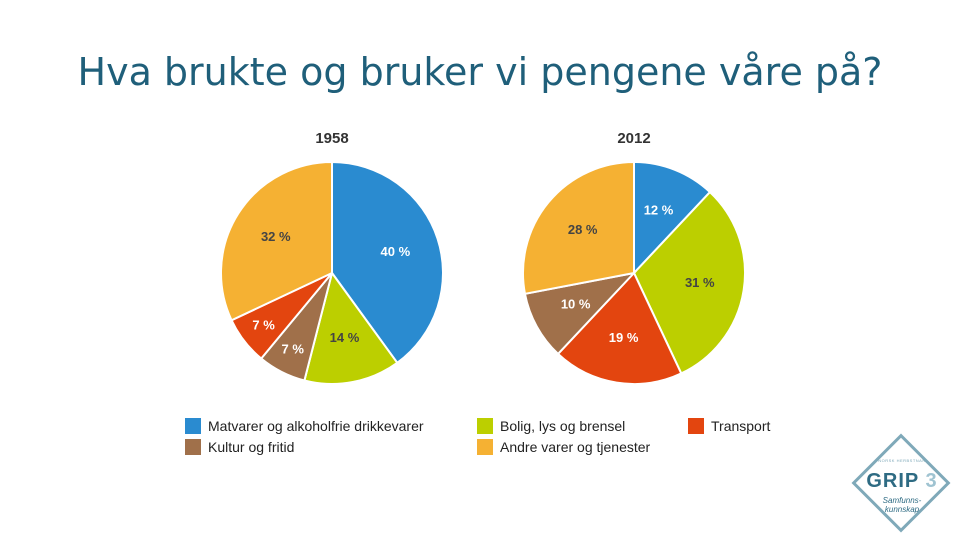 The height and width of the screenshot is (540, 960). What do you see at coordinates (700, 282) in the screenshot?
I see `slice-label-2012-bolig: 31 %` at bounding box center [700, 282].